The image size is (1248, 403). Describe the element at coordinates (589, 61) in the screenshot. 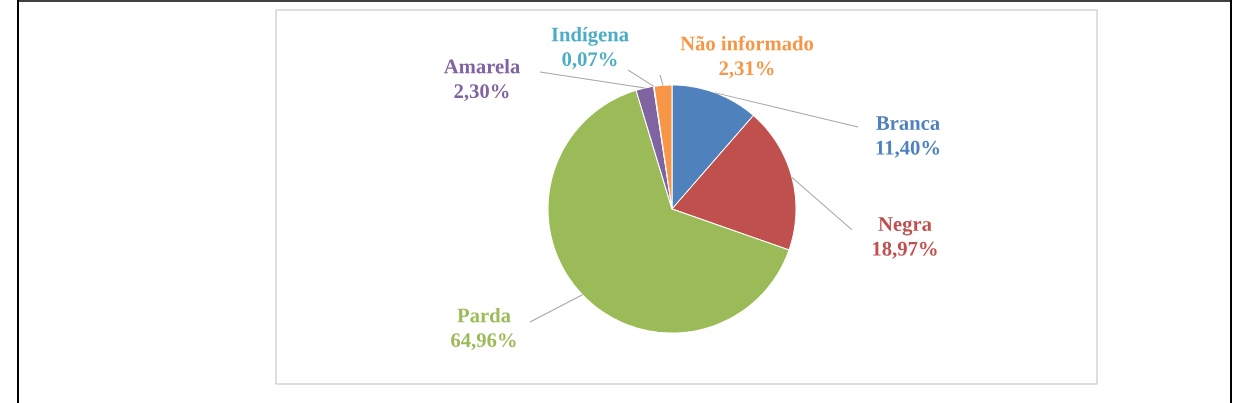

I see `data-label: 0,07%` at that location.